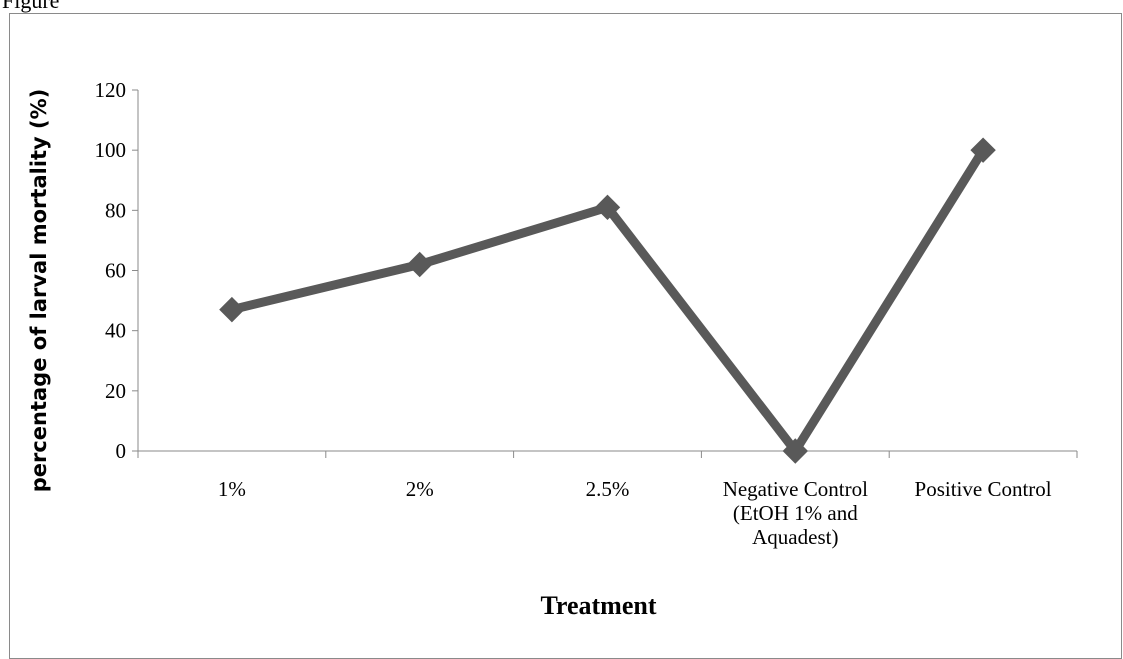  Describe the element at coordinates (115, 271) in the screenshot. I see `y-tick-label: 60` at that location.